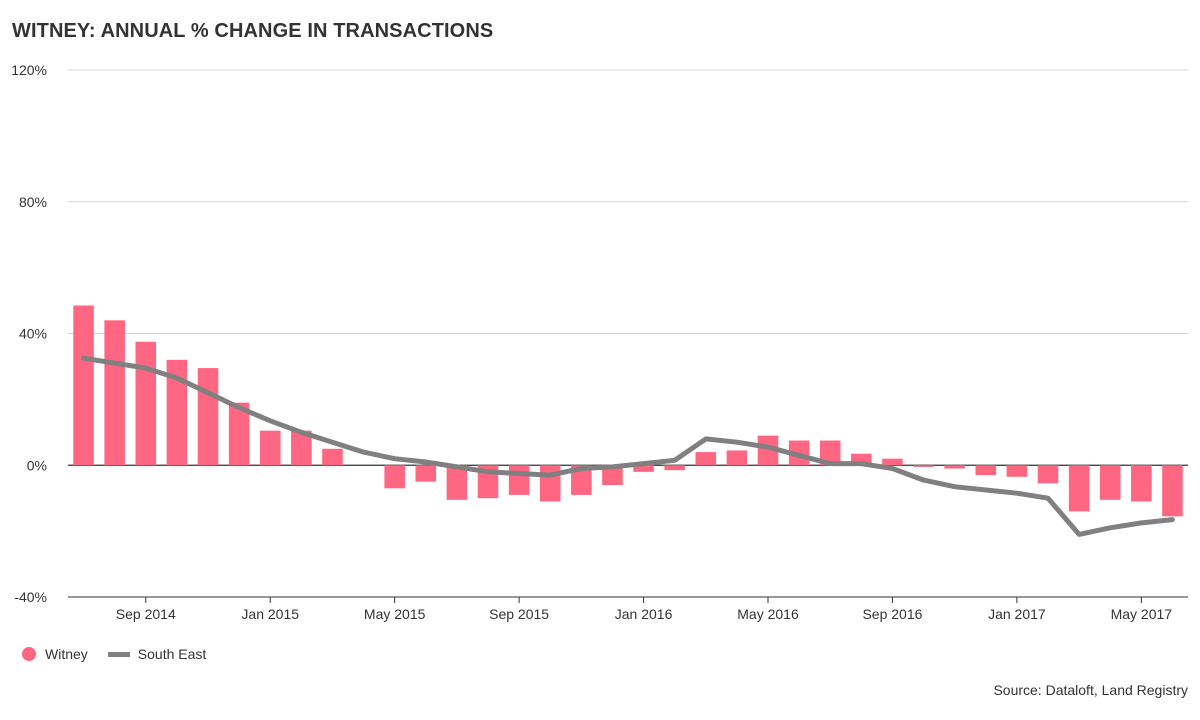 The width and height of the screenshot is (1200, 720). What do you see at coordinates (519, 614) in the screenshot?
I see `x-tick-label: Sep 2015` at bounding box center [519, 614].